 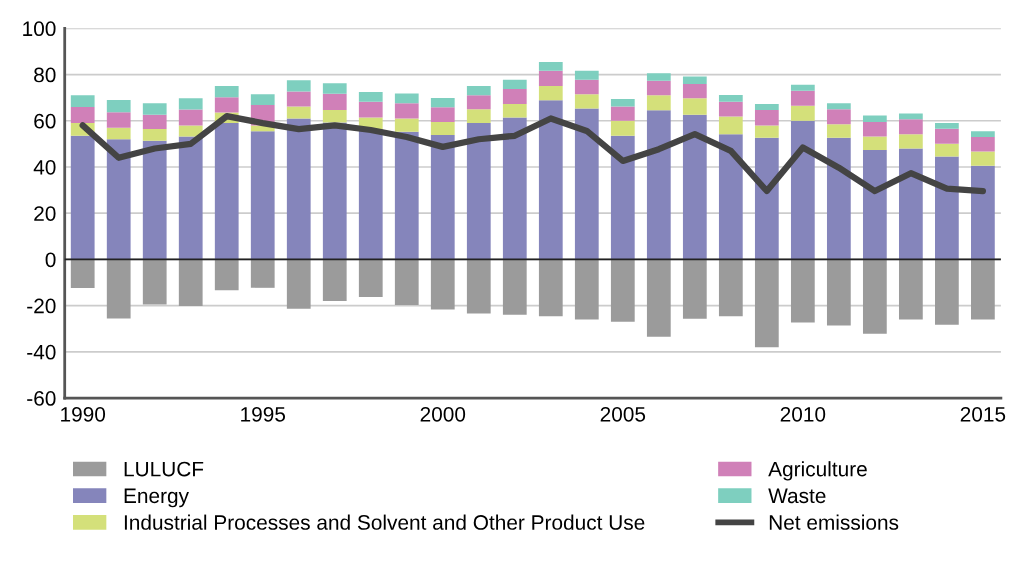 What do you see at coordinates (263, 414) in the screenshot?
I see `x-tick-label: 1995` at bounding box center [263, 414].